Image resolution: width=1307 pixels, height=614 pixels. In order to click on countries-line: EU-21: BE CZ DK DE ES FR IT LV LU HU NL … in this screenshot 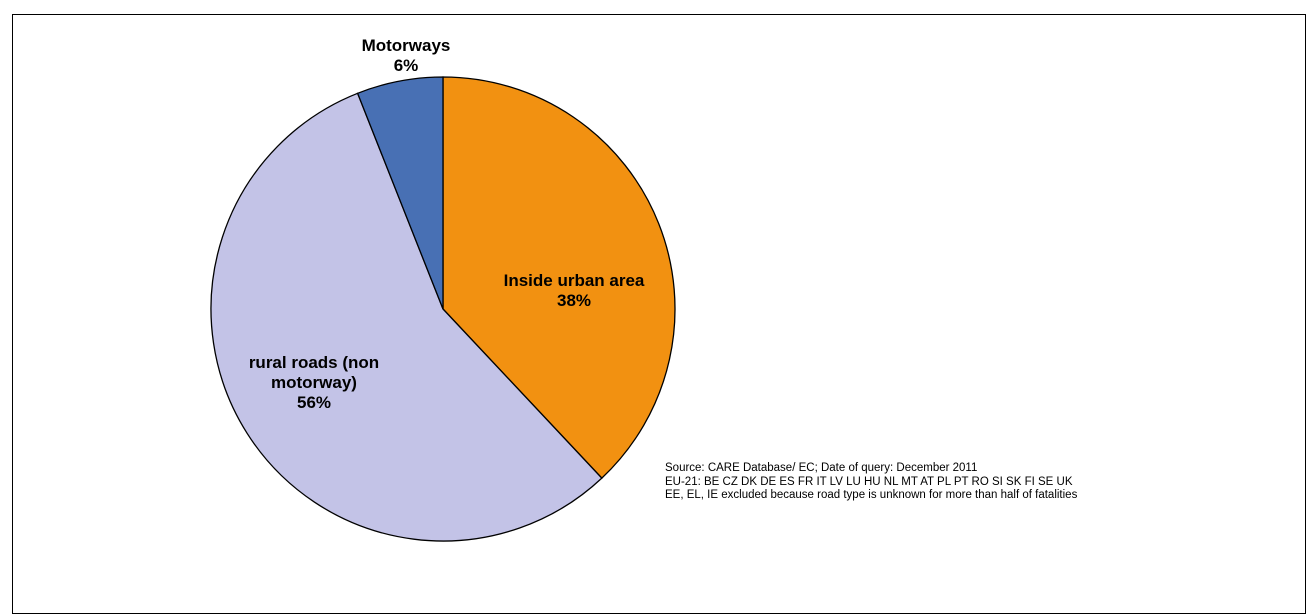, I will do `click(869, 481)`.